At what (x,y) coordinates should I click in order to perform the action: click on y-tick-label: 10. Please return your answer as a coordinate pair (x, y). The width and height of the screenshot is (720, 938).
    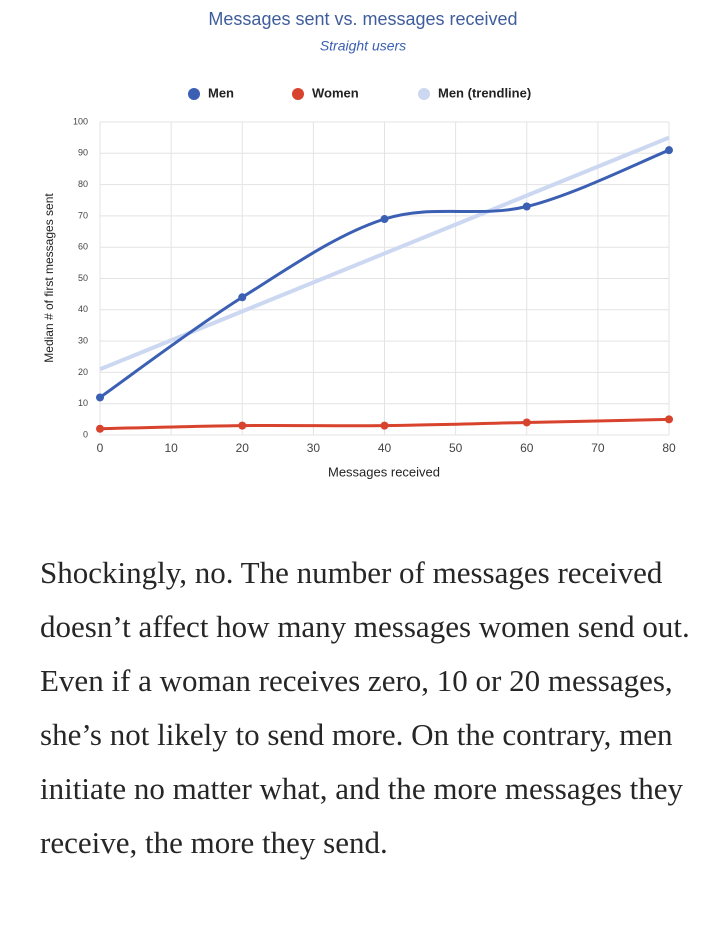
    Looking at the image, I should click on (83, 403).